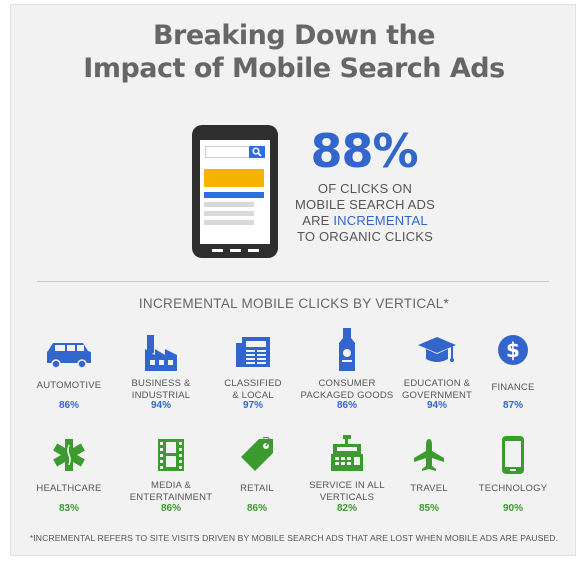 The height and width of the screenshot is (562, 586). Describe the element at coordinates (294, 303) in the screenshot. I see `section-title: INCREMENTAL MOBILE CLICKS BY VERTICAL*` at that location.